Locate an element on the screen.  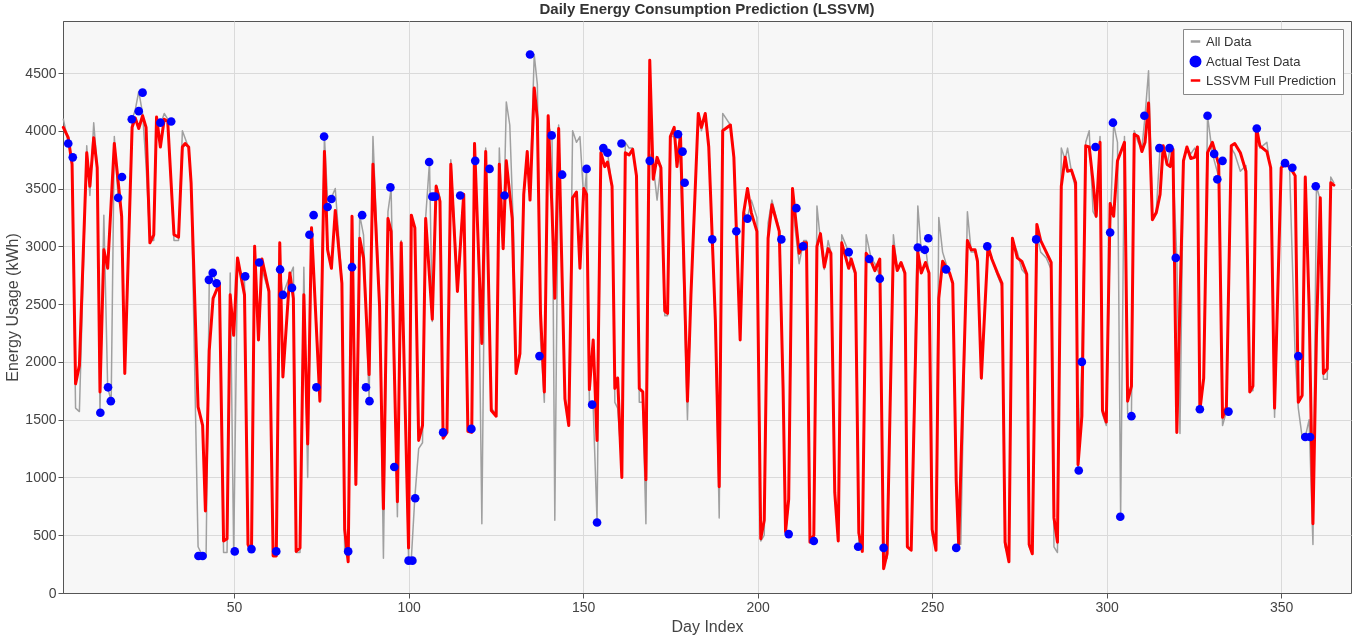
y-tick-label: 3500 is located at coordinates (41, 188).